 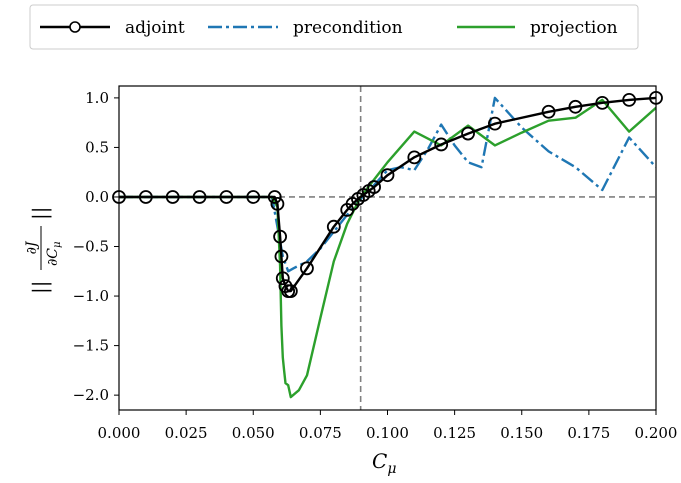 What do you see at coordinates (43, 250) in the screenshot?
I see `y-axis-label: || ∂J ∂Cμ ||` at bounding box center [43, 250].